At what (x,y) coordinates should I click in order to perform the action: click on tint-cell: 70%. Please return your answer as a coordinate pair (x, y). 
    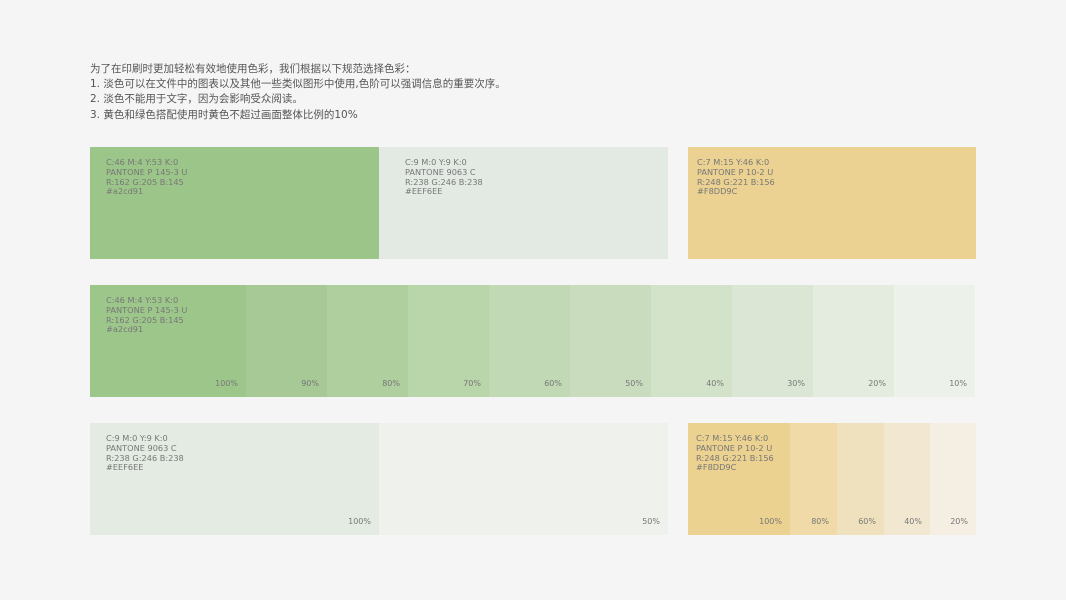
    Looking at the image, I should click on (448, 341).